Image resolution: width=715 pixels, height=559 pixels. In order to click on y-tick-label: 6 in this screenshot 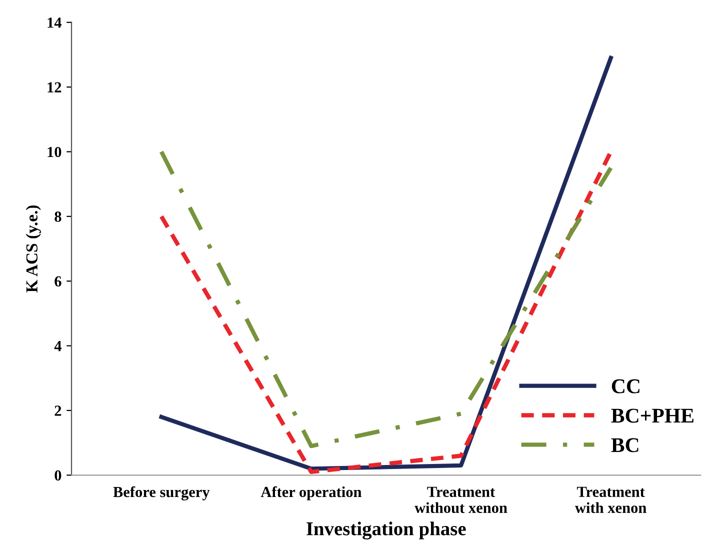, I will do `click(58, 281)`.